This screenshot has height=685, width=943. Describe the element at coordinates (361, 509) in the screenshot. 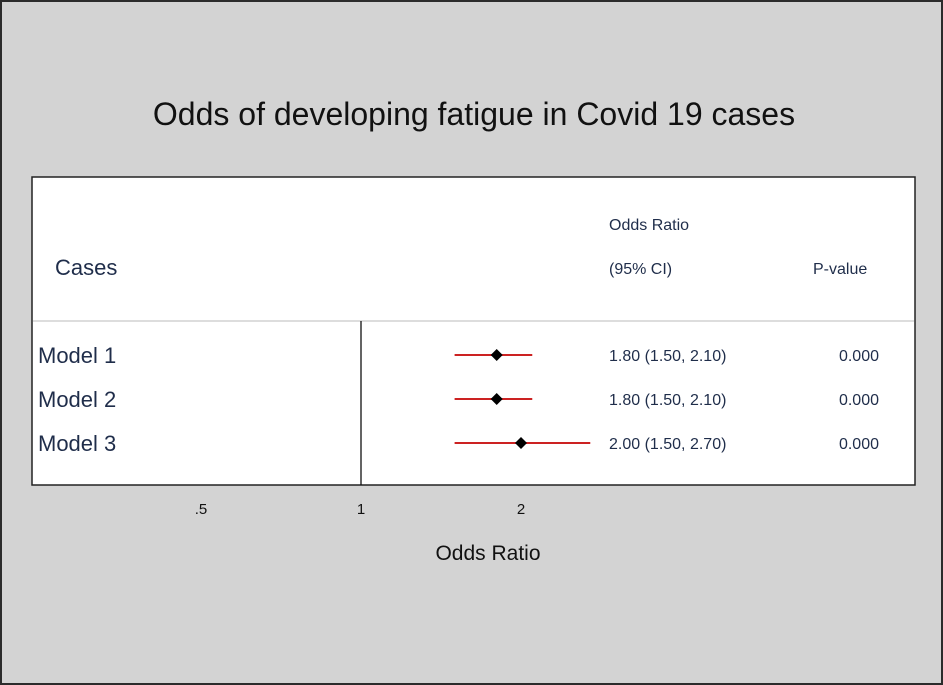

I see `x-tick-label: 1` at that location.